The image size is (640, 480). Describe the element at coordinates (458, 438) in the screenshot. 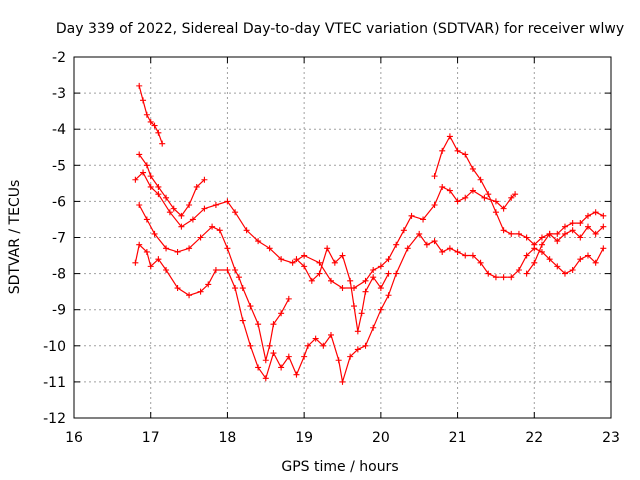

I see `x-tick-label: 21` at that location.